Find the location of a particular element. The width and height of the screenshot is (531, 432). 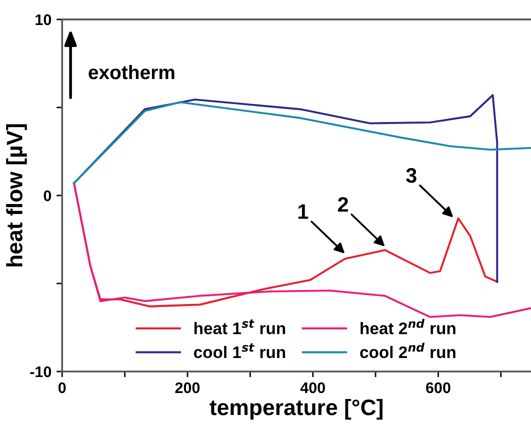

y-tick-label: -10 is located at coordinates (41, 372).